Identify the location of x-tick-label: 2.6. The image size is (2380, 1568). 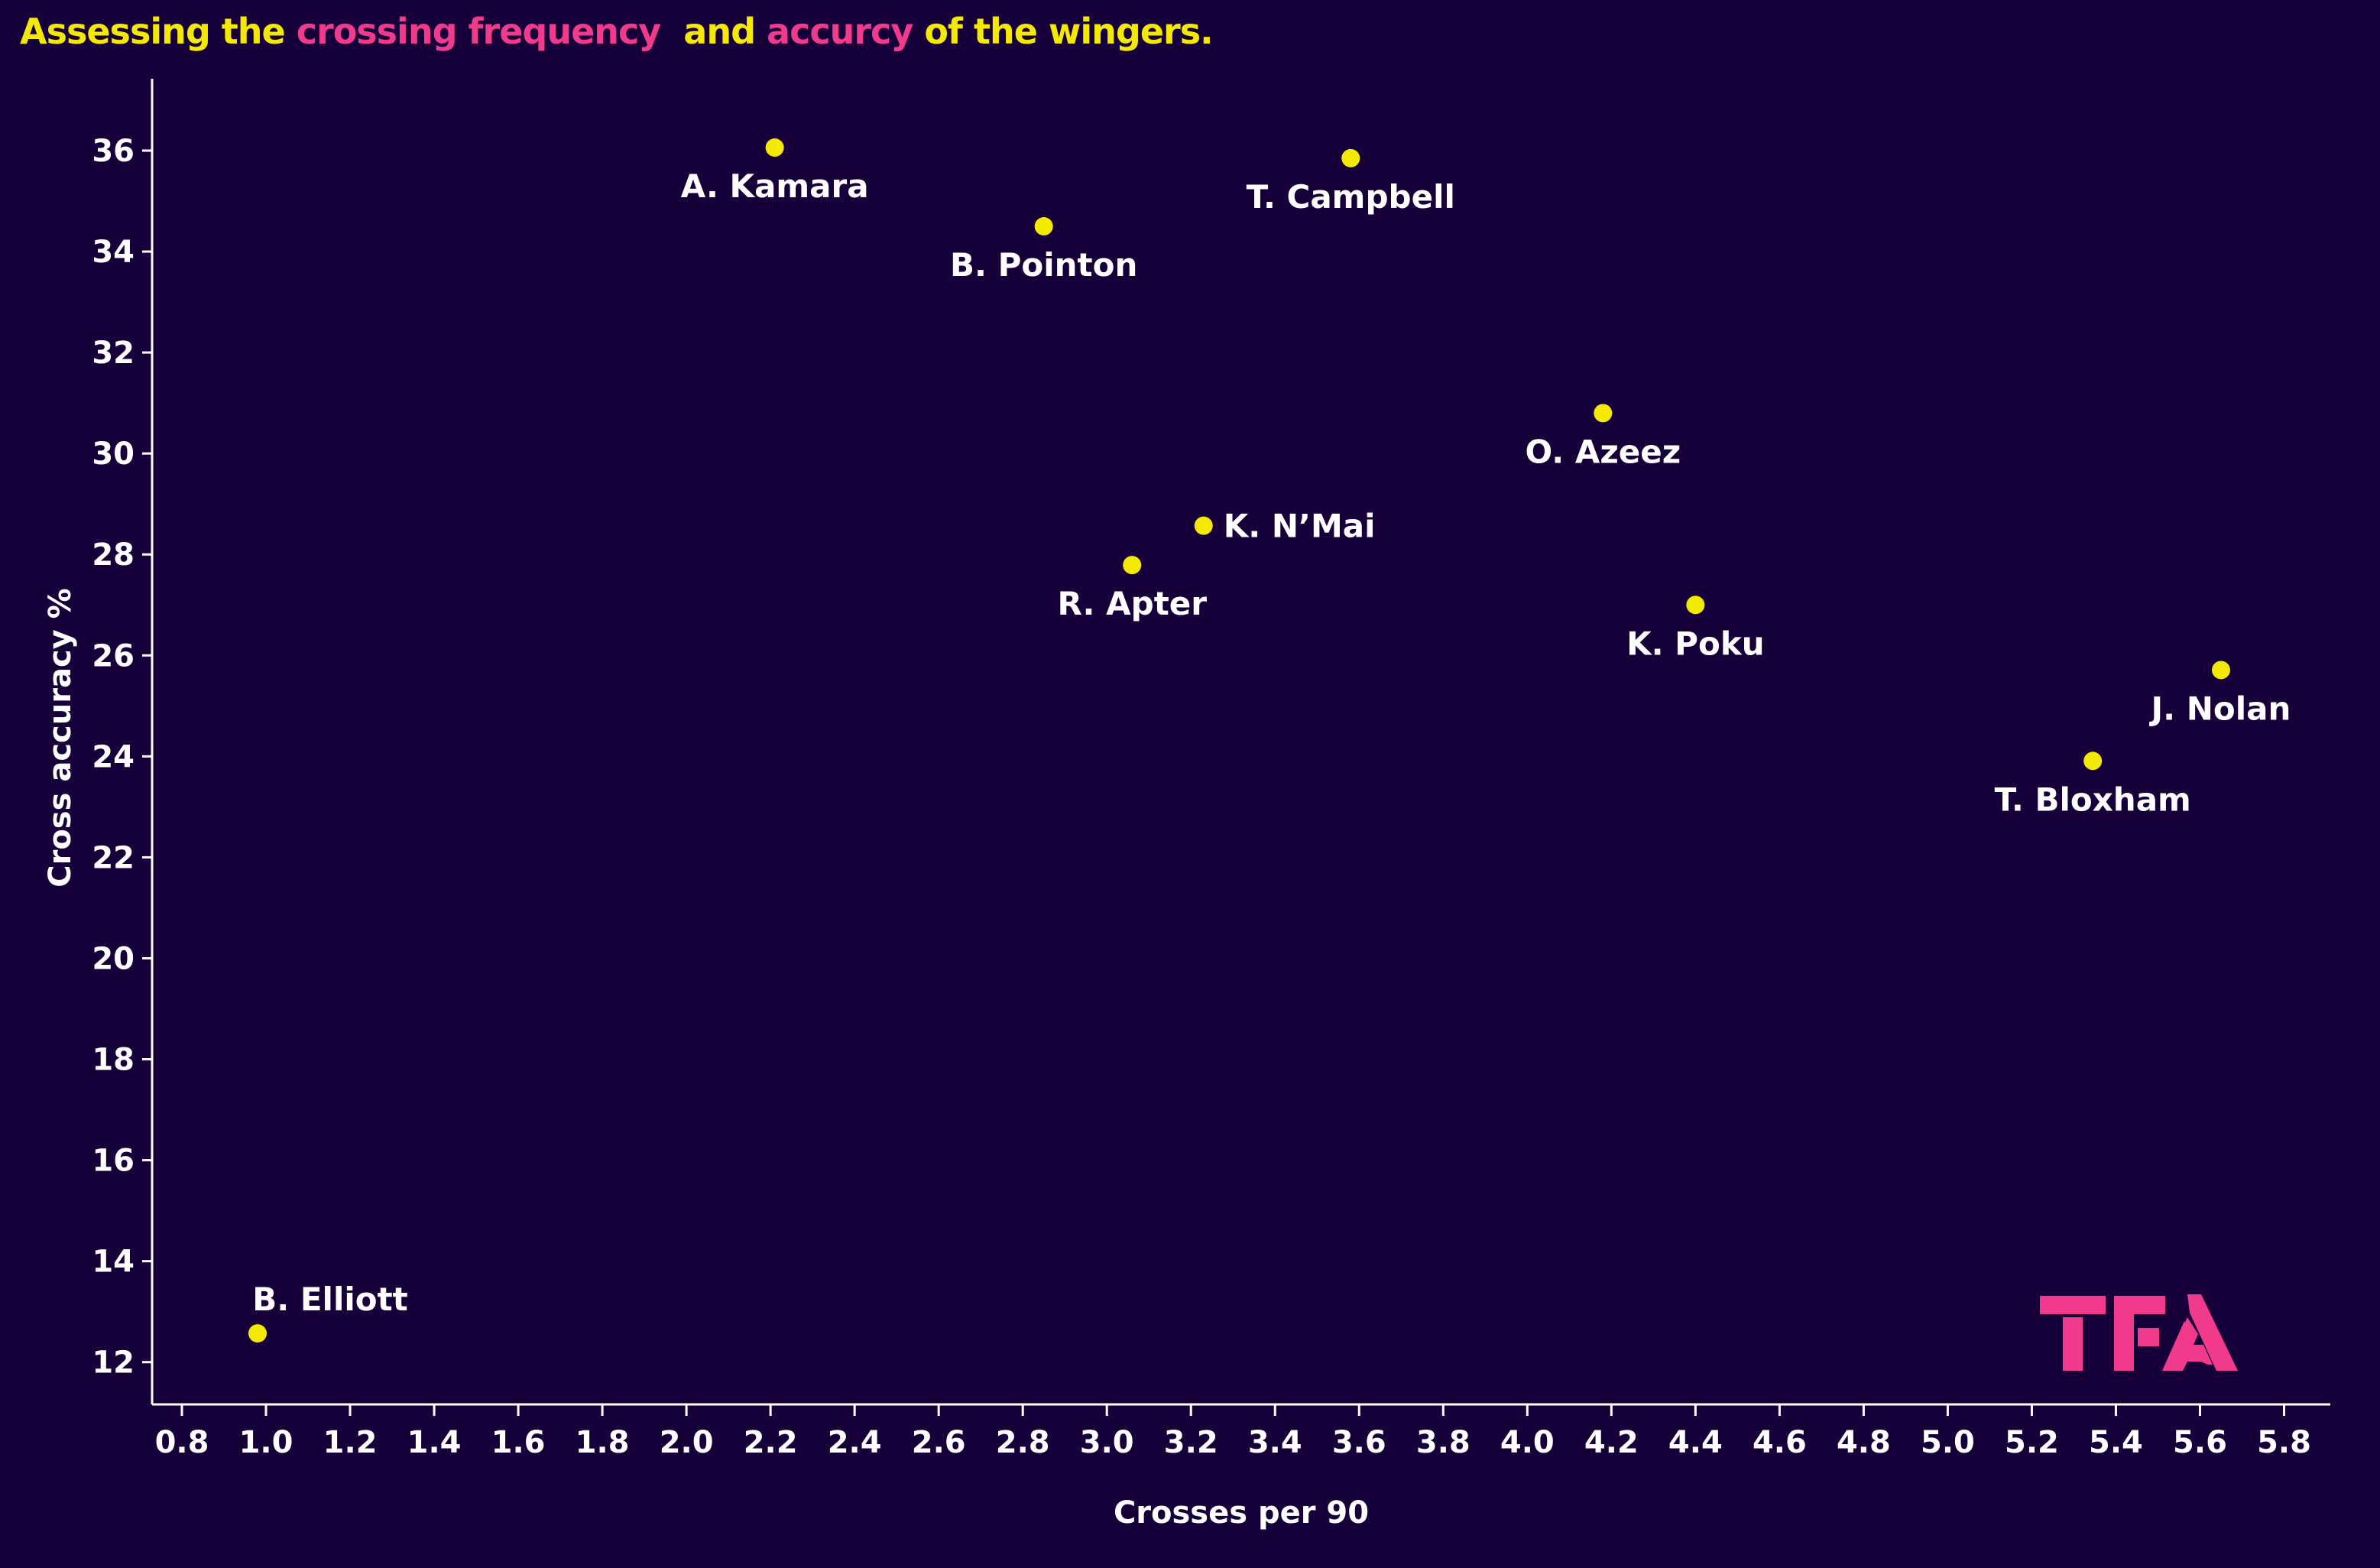
(939, 1442).